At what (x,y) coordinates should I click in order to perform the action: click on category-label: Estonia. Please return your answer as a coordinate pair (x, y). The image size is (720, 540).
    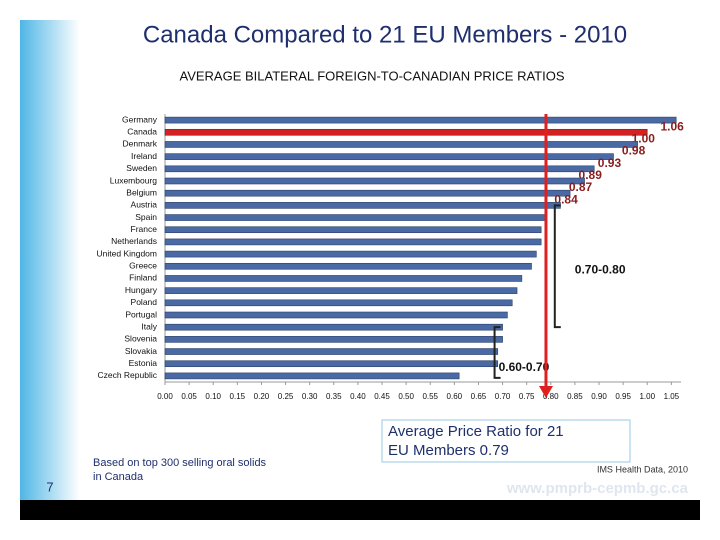
    Looking at the image, I should click on (143, 363).